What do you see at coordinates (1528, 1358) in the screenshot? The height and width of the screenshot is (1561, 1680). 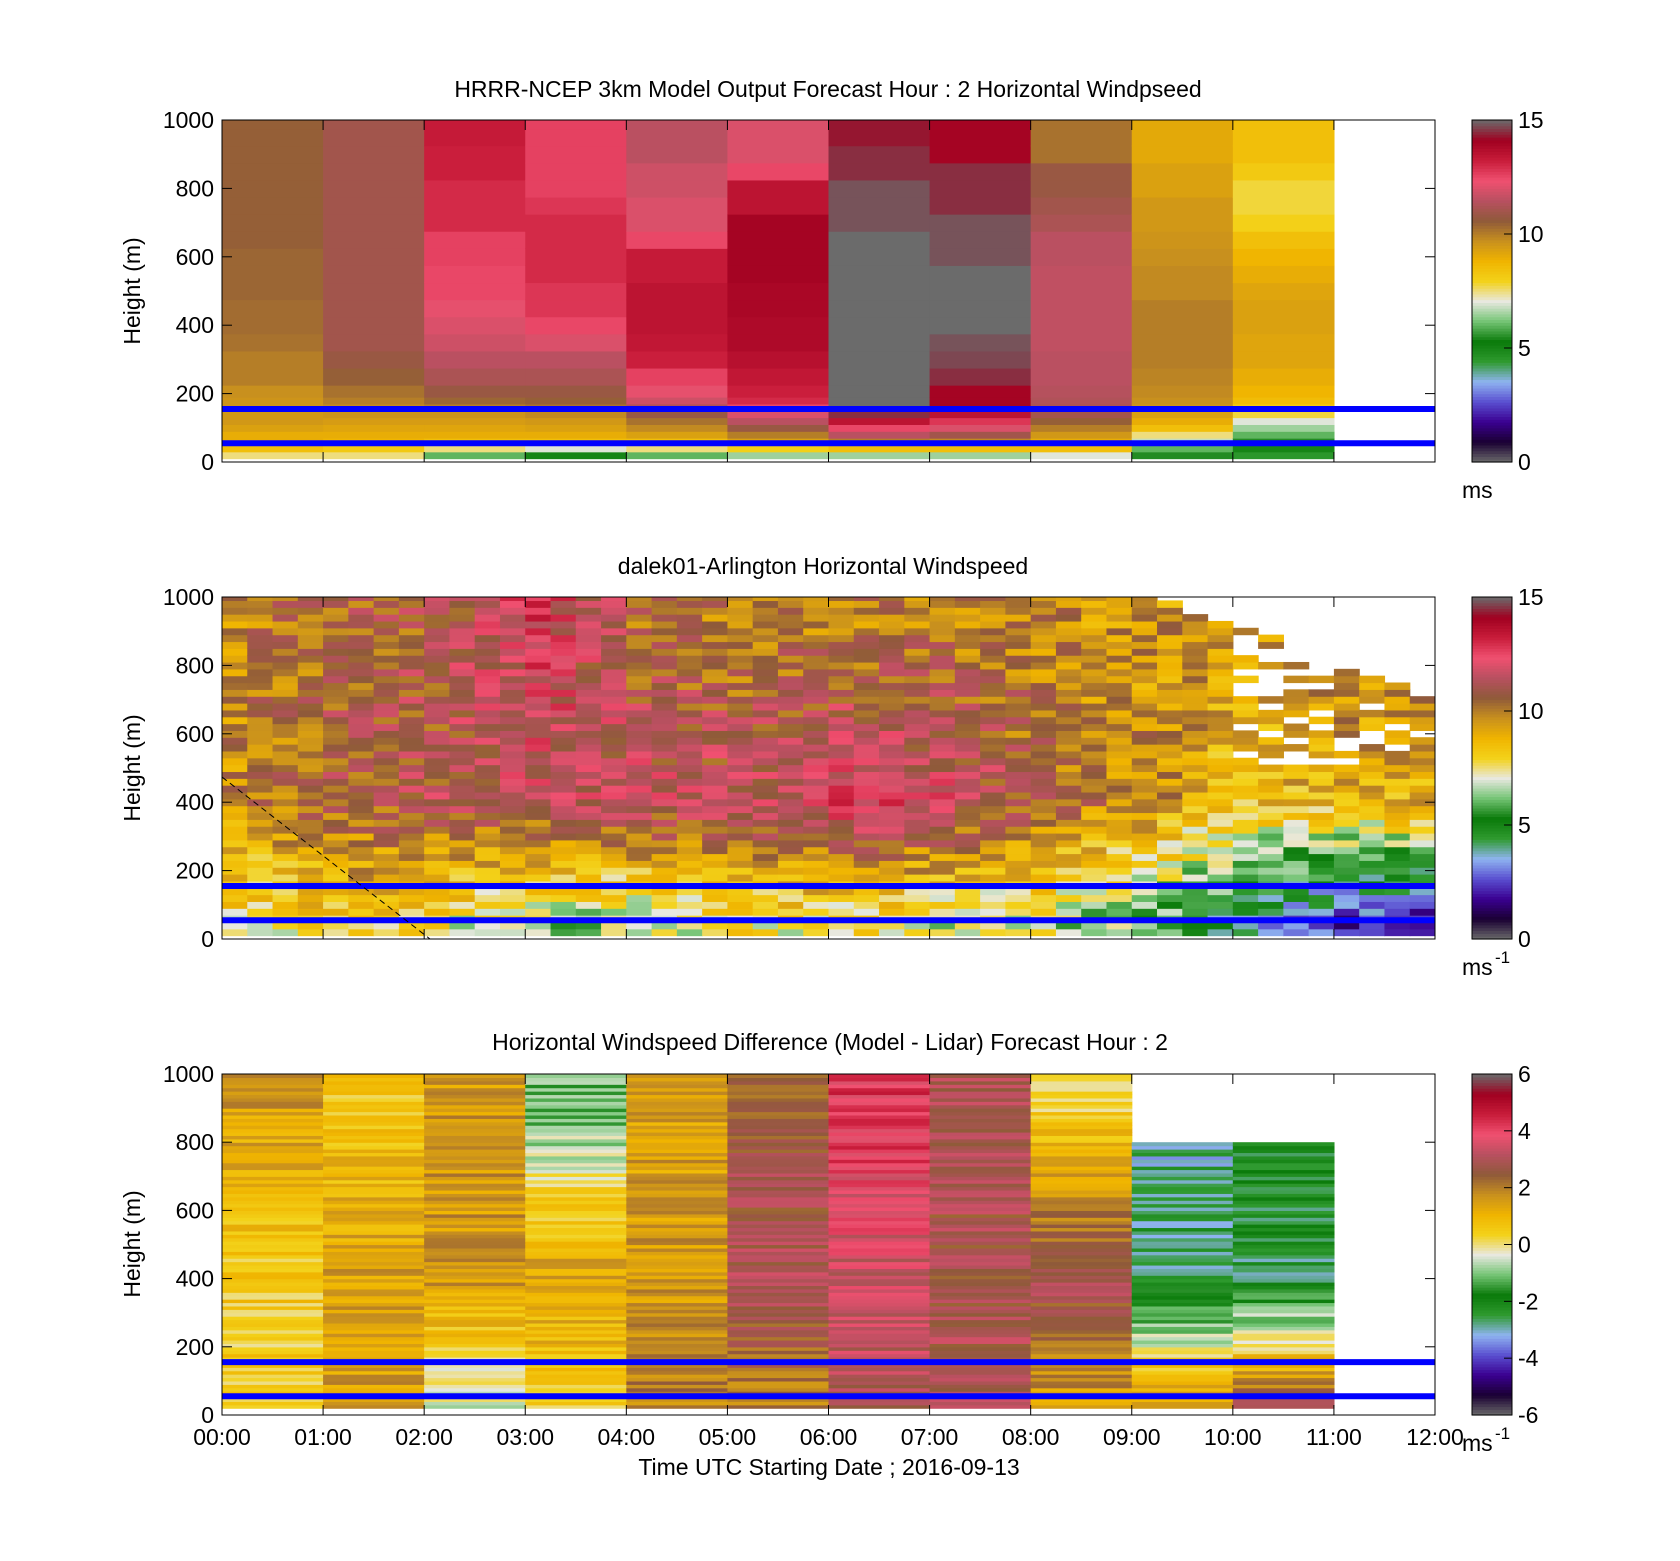 I see `colorbar-tick-label: -4` at bounding box center [1528, 1358].